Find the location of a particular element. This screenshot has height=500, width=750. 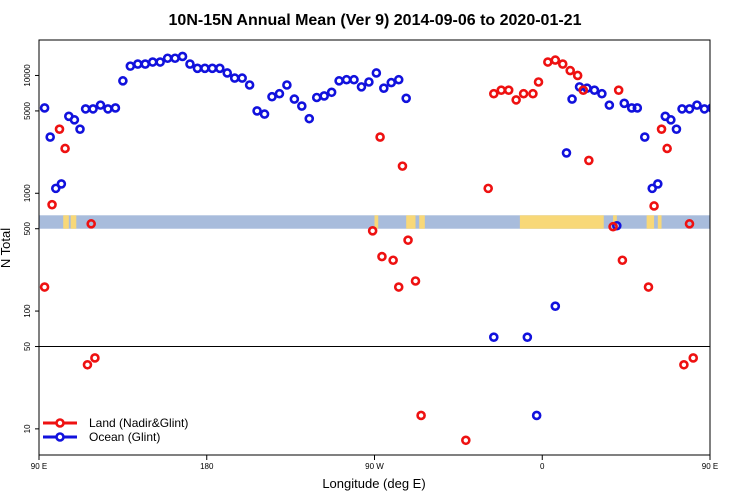

x-axis: 90 E 180 90 W 0 90 E is located at coordinates (374, 463).